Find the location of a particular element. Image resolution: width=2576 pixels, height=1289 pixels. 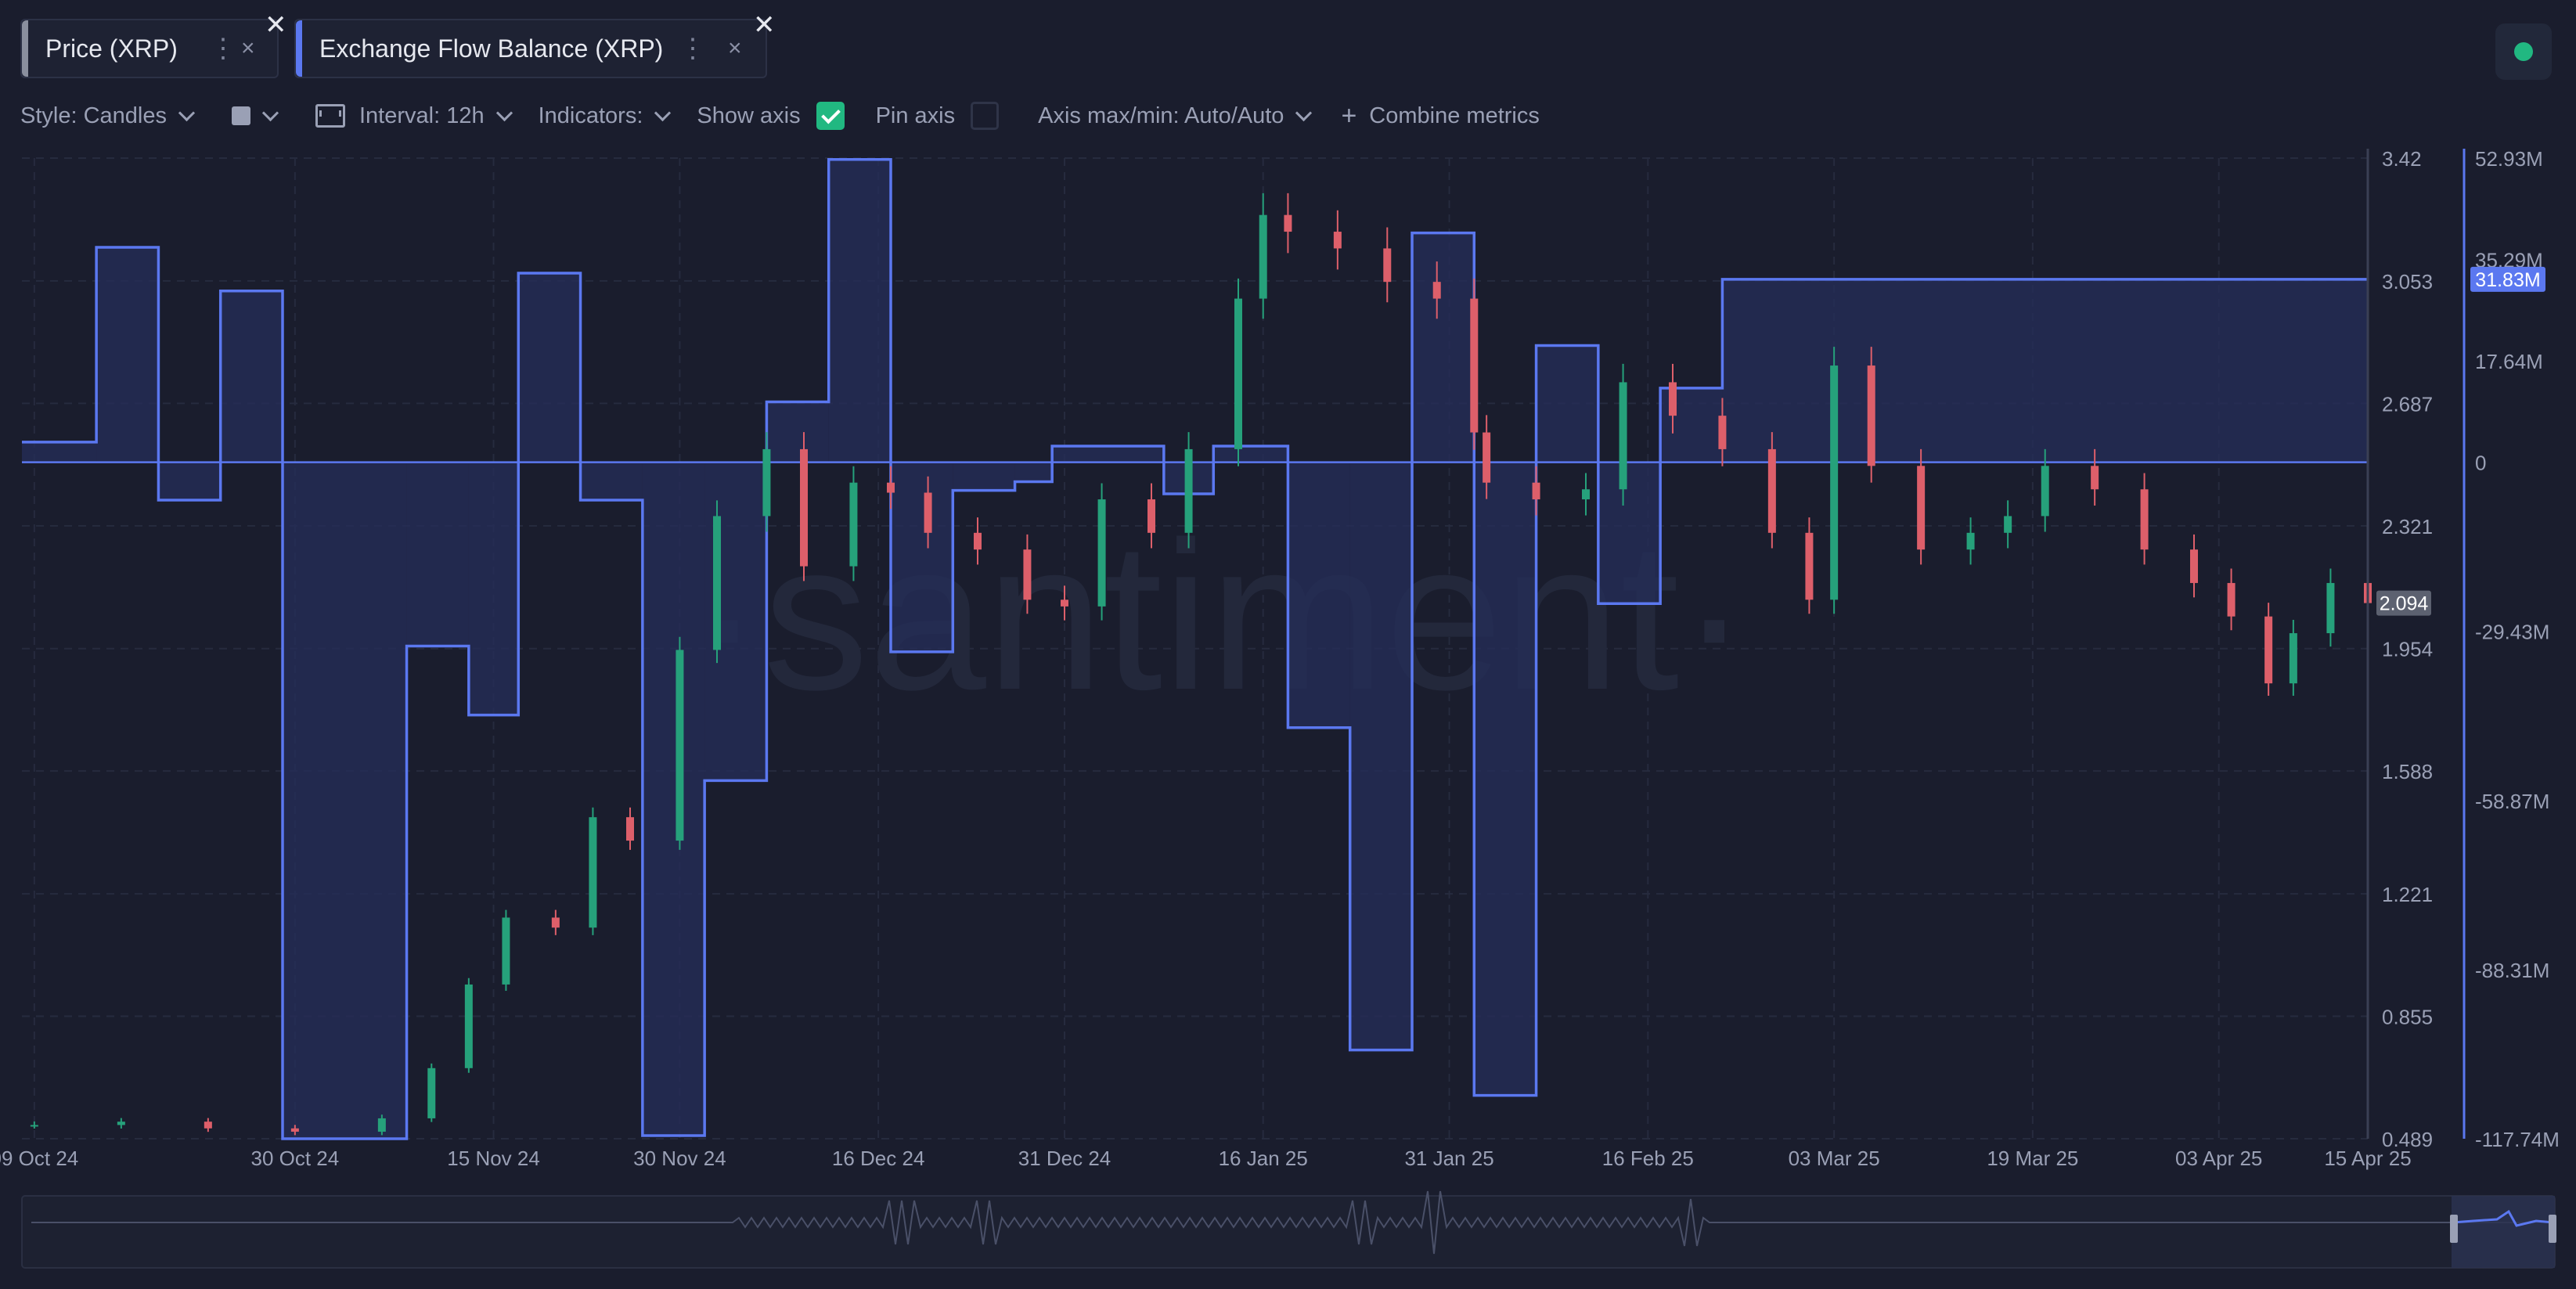

x-tick-label: 09 Oct 24 is located at coordinates (39, 1158).